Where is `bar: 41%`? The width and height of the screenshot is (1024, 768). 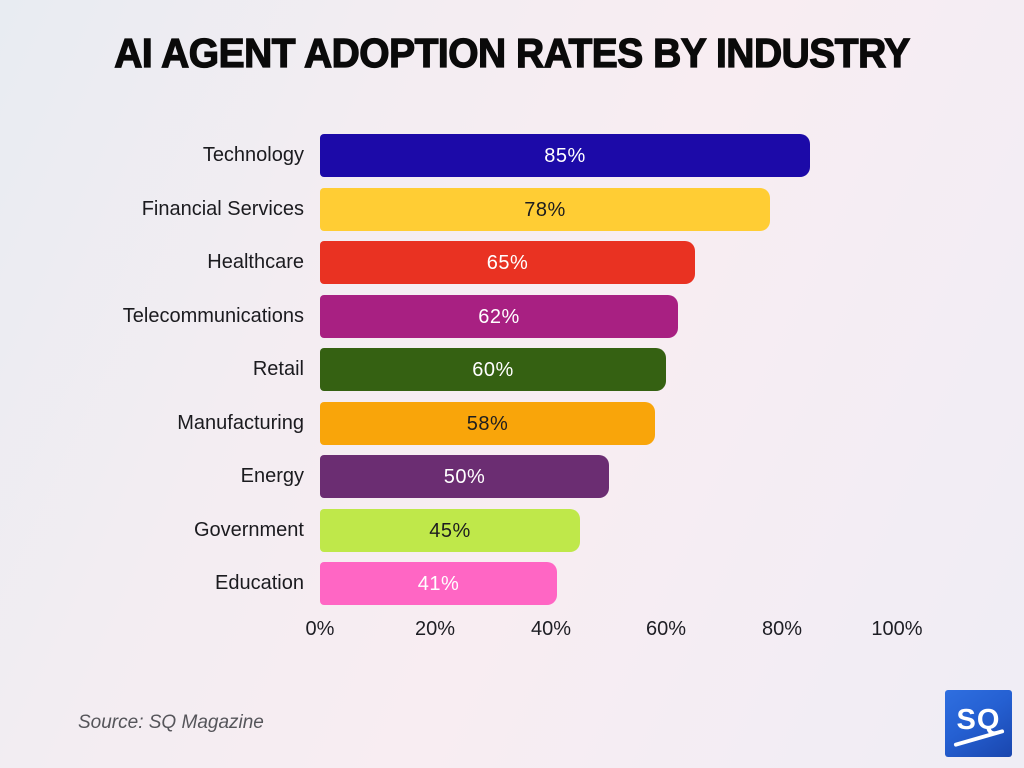 bar: 41% is located at coordinates (438, 583).